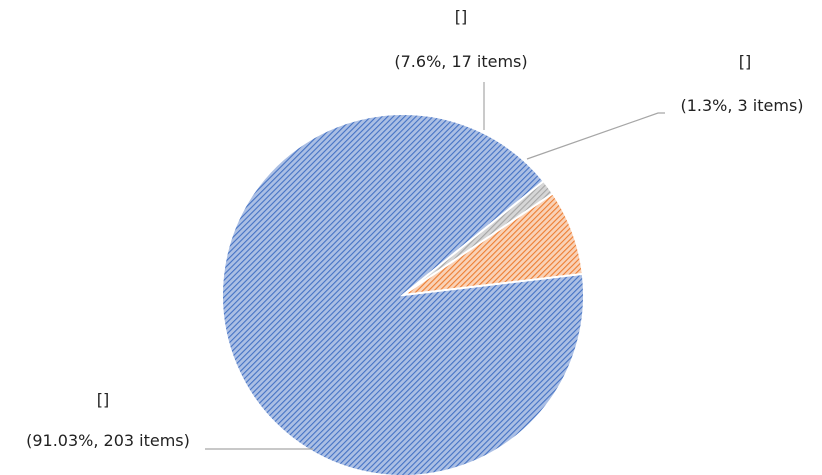 This screenshot has height=475, width=822. I want to click on slice-name-2: [], so click(745, 61).